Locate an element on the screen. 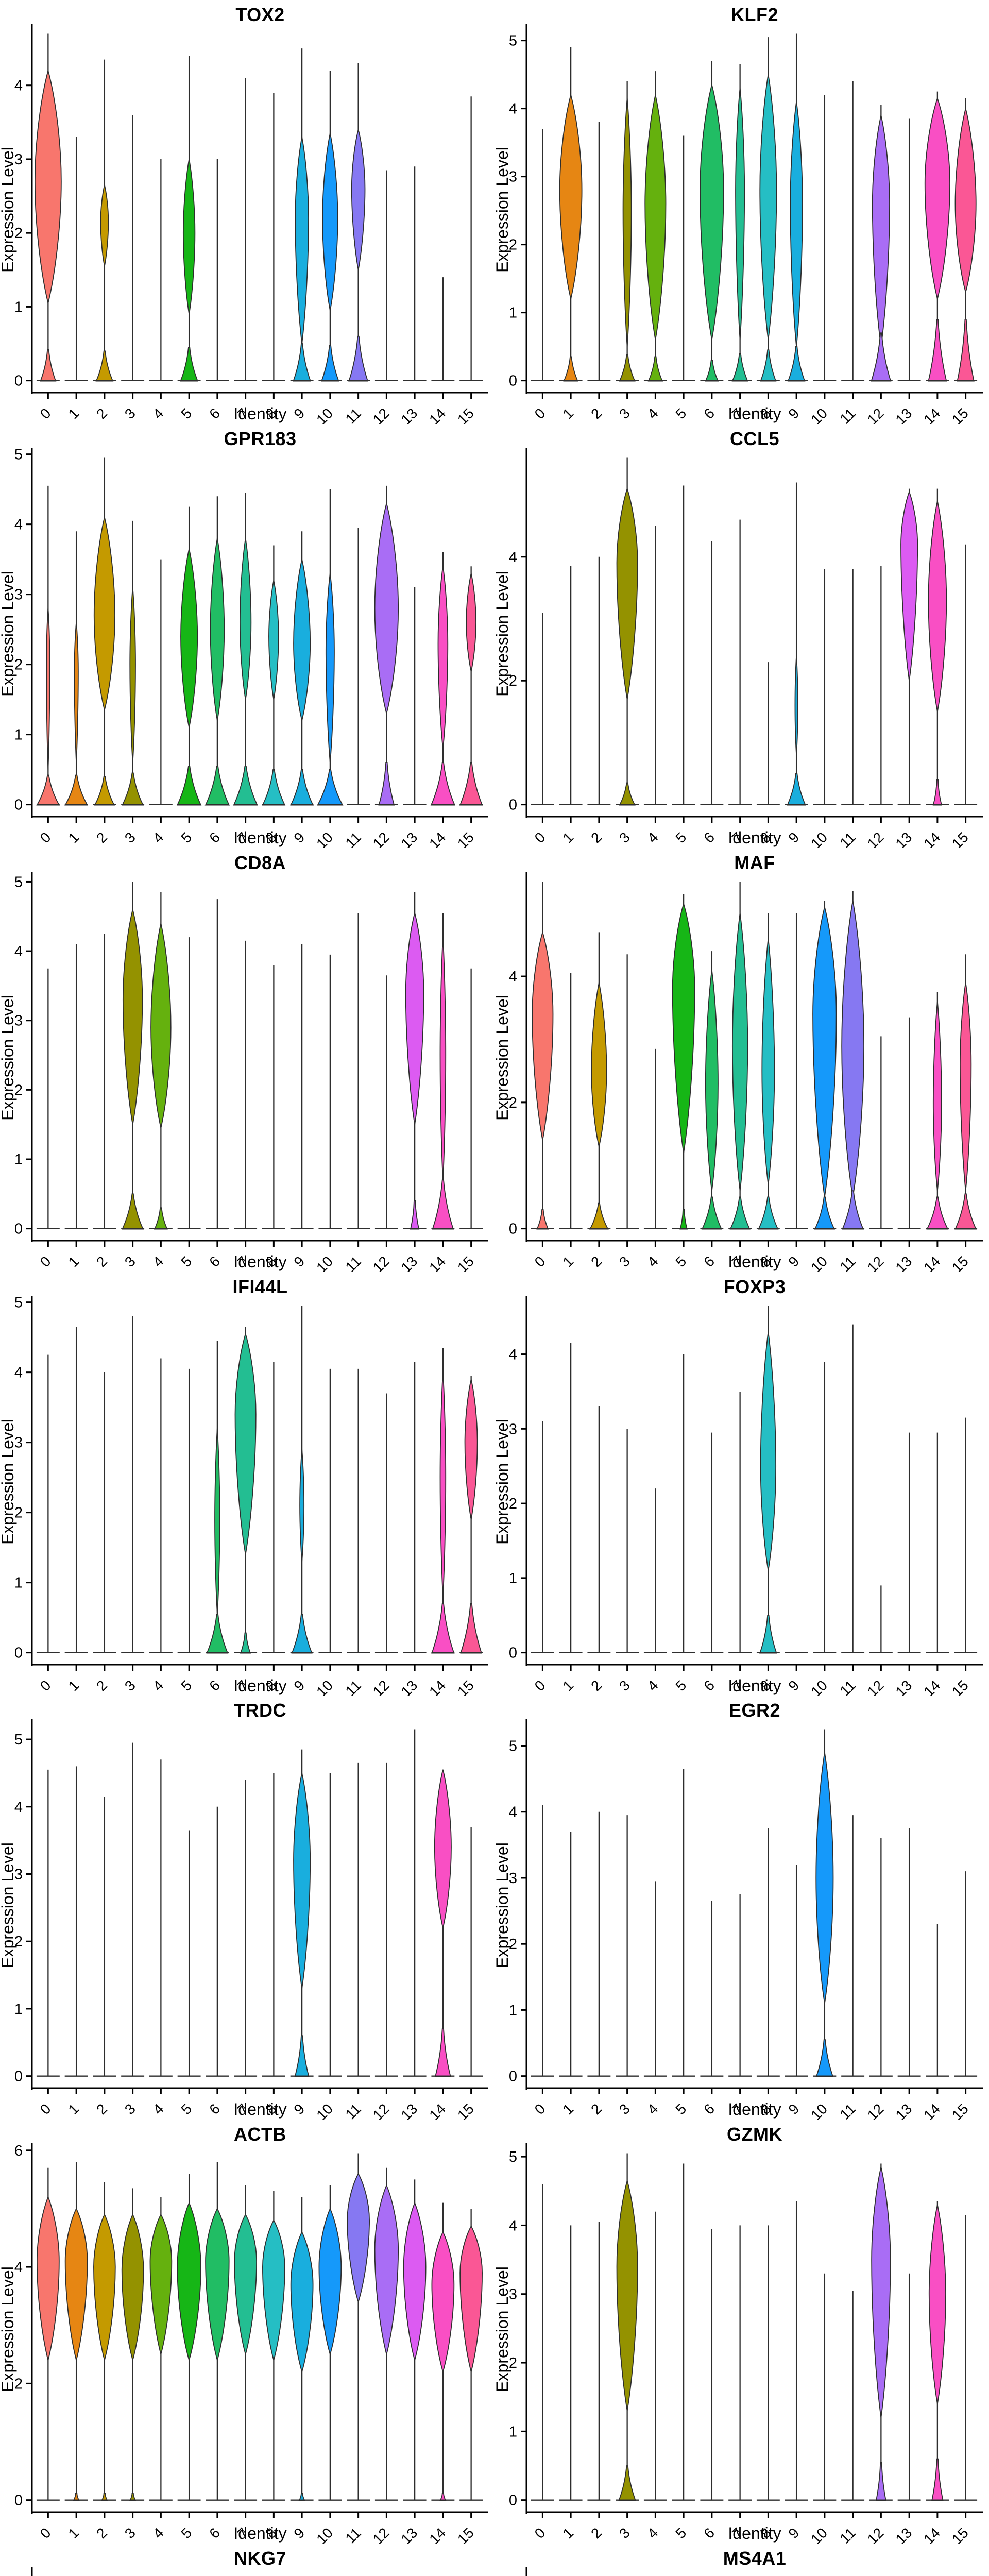  panel-title: TOX2 is located at coordinates (260, 14).